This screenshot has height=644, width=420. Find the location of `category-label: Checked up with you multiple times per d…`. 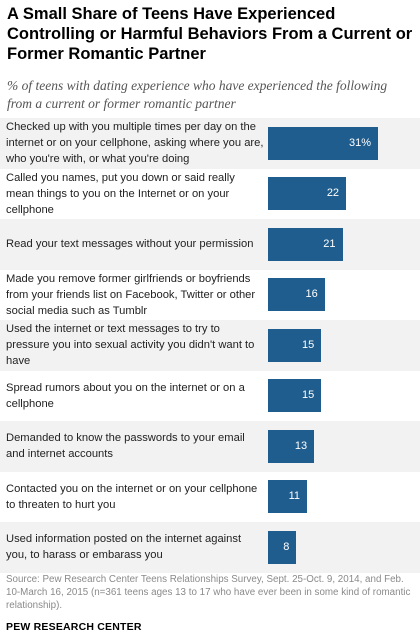

category-label: Checked up with you multiple times per d… is located at coordinates (135, 143).